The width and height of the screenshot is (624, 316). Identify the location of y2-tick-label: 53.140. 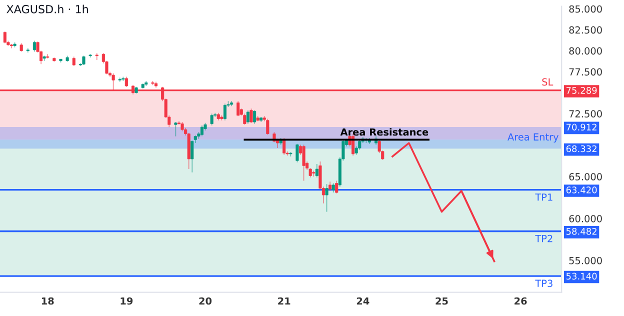
(581, 276).